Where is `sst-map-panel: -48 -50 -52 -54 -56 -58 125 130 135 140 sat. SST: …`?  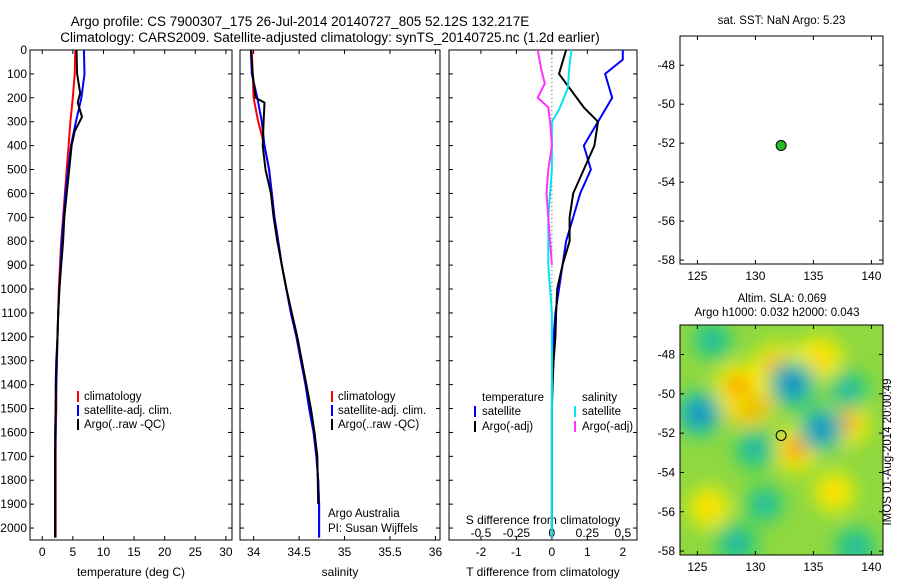 sst-map-panel: -48 -50 -52 -54 -56 -58 125 130 135 140 sat. SST: … is located at coordinates (771, 149).